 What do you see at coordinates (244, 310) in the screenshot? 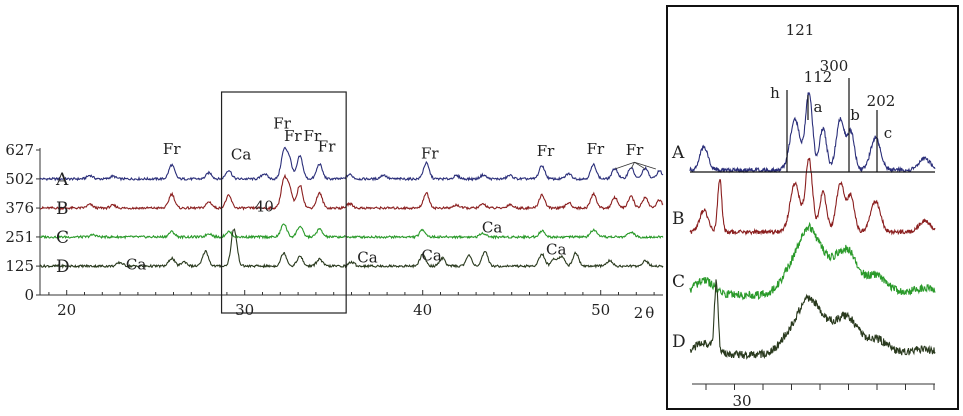
I see `x-tick-label: 30` at bounding box center [244, 310].